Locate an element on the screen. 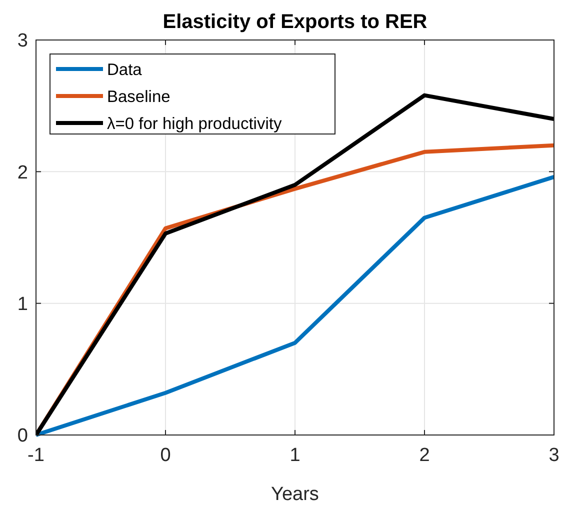 This screenshot has width=563, height=510. x-tick-label: 2 is located at coordinates (424, 455).